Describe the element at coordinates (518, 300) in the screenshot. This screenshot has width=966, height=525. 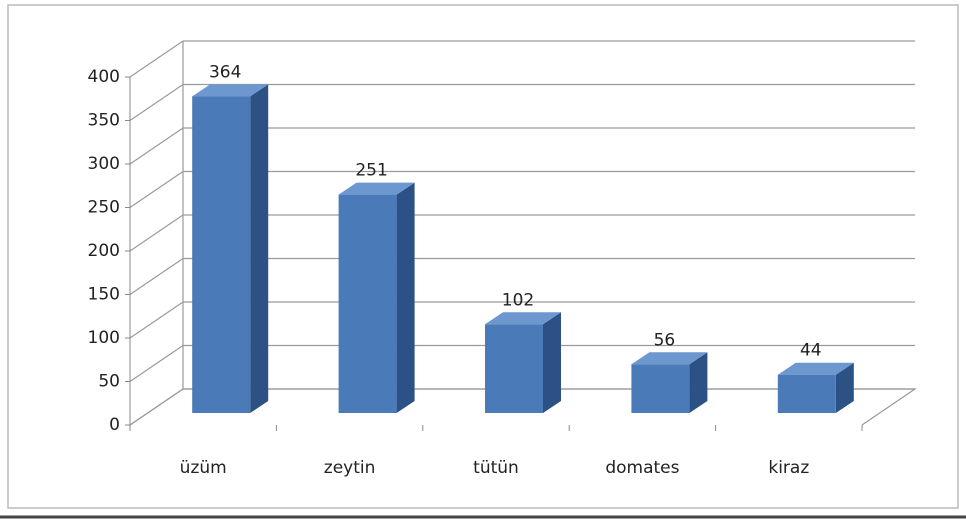
I see `value-label: 102` at that location.